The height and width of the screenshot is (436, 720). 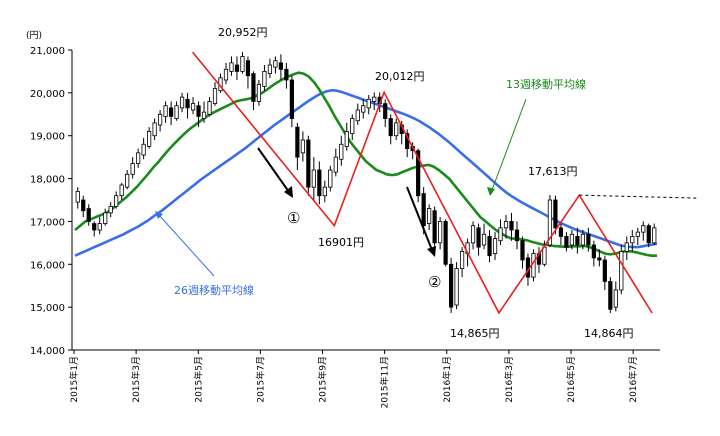 I want to click on y-tick-label: 19,000, so click(x=47, y=137).